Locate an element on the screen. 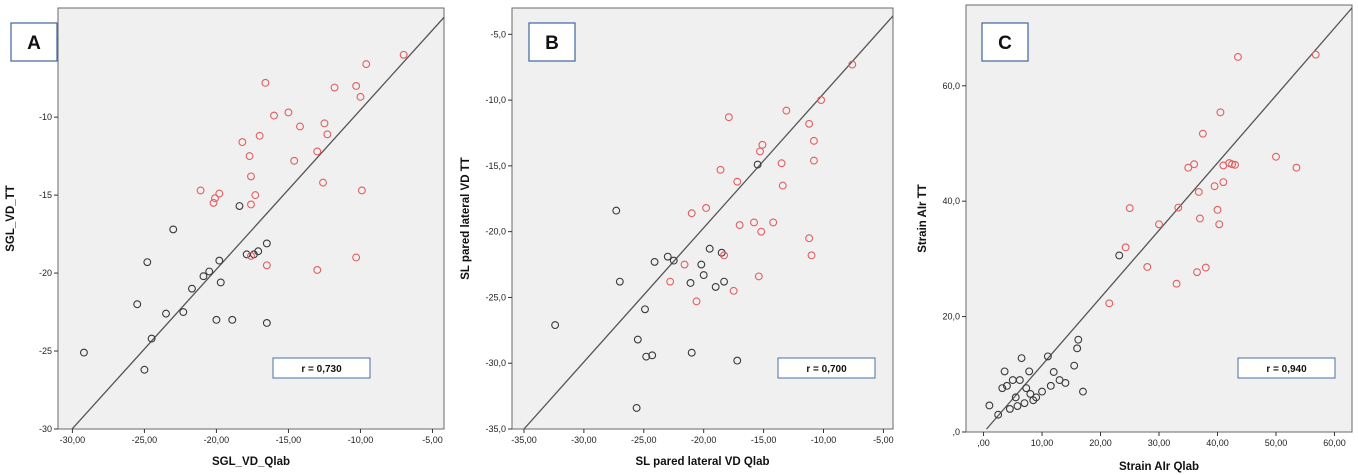 The image size is (1358, 475). x-tick-label: -10,00 is located at coordinates (824, 440).